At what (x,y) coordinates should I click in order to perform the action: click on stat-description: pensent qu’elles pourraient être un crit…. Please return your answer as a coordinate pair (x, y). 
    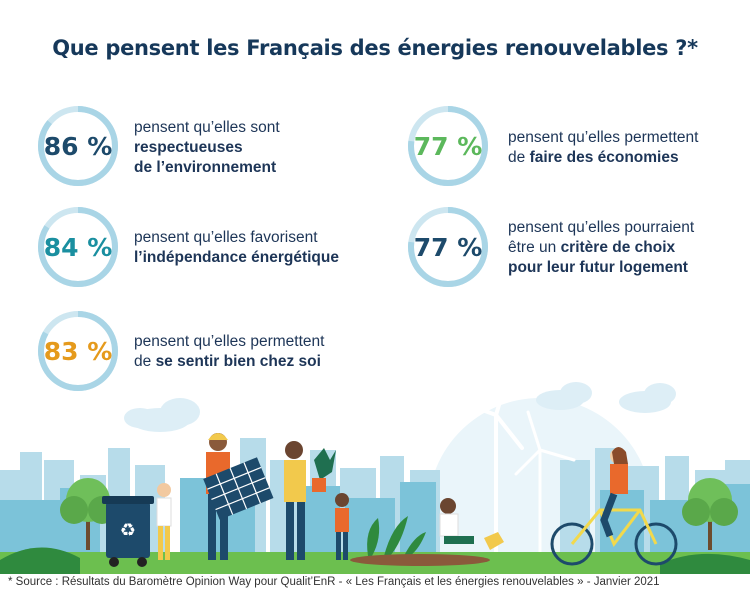
    Looking at the image, I should click on (625, 248).